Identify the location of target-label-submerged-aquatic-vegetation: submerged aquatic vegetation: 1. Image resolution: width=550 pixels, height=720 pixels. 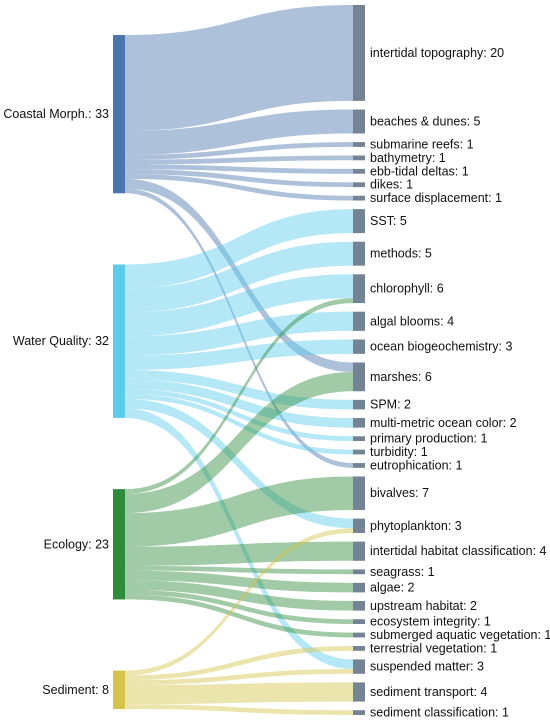
(460, 635).